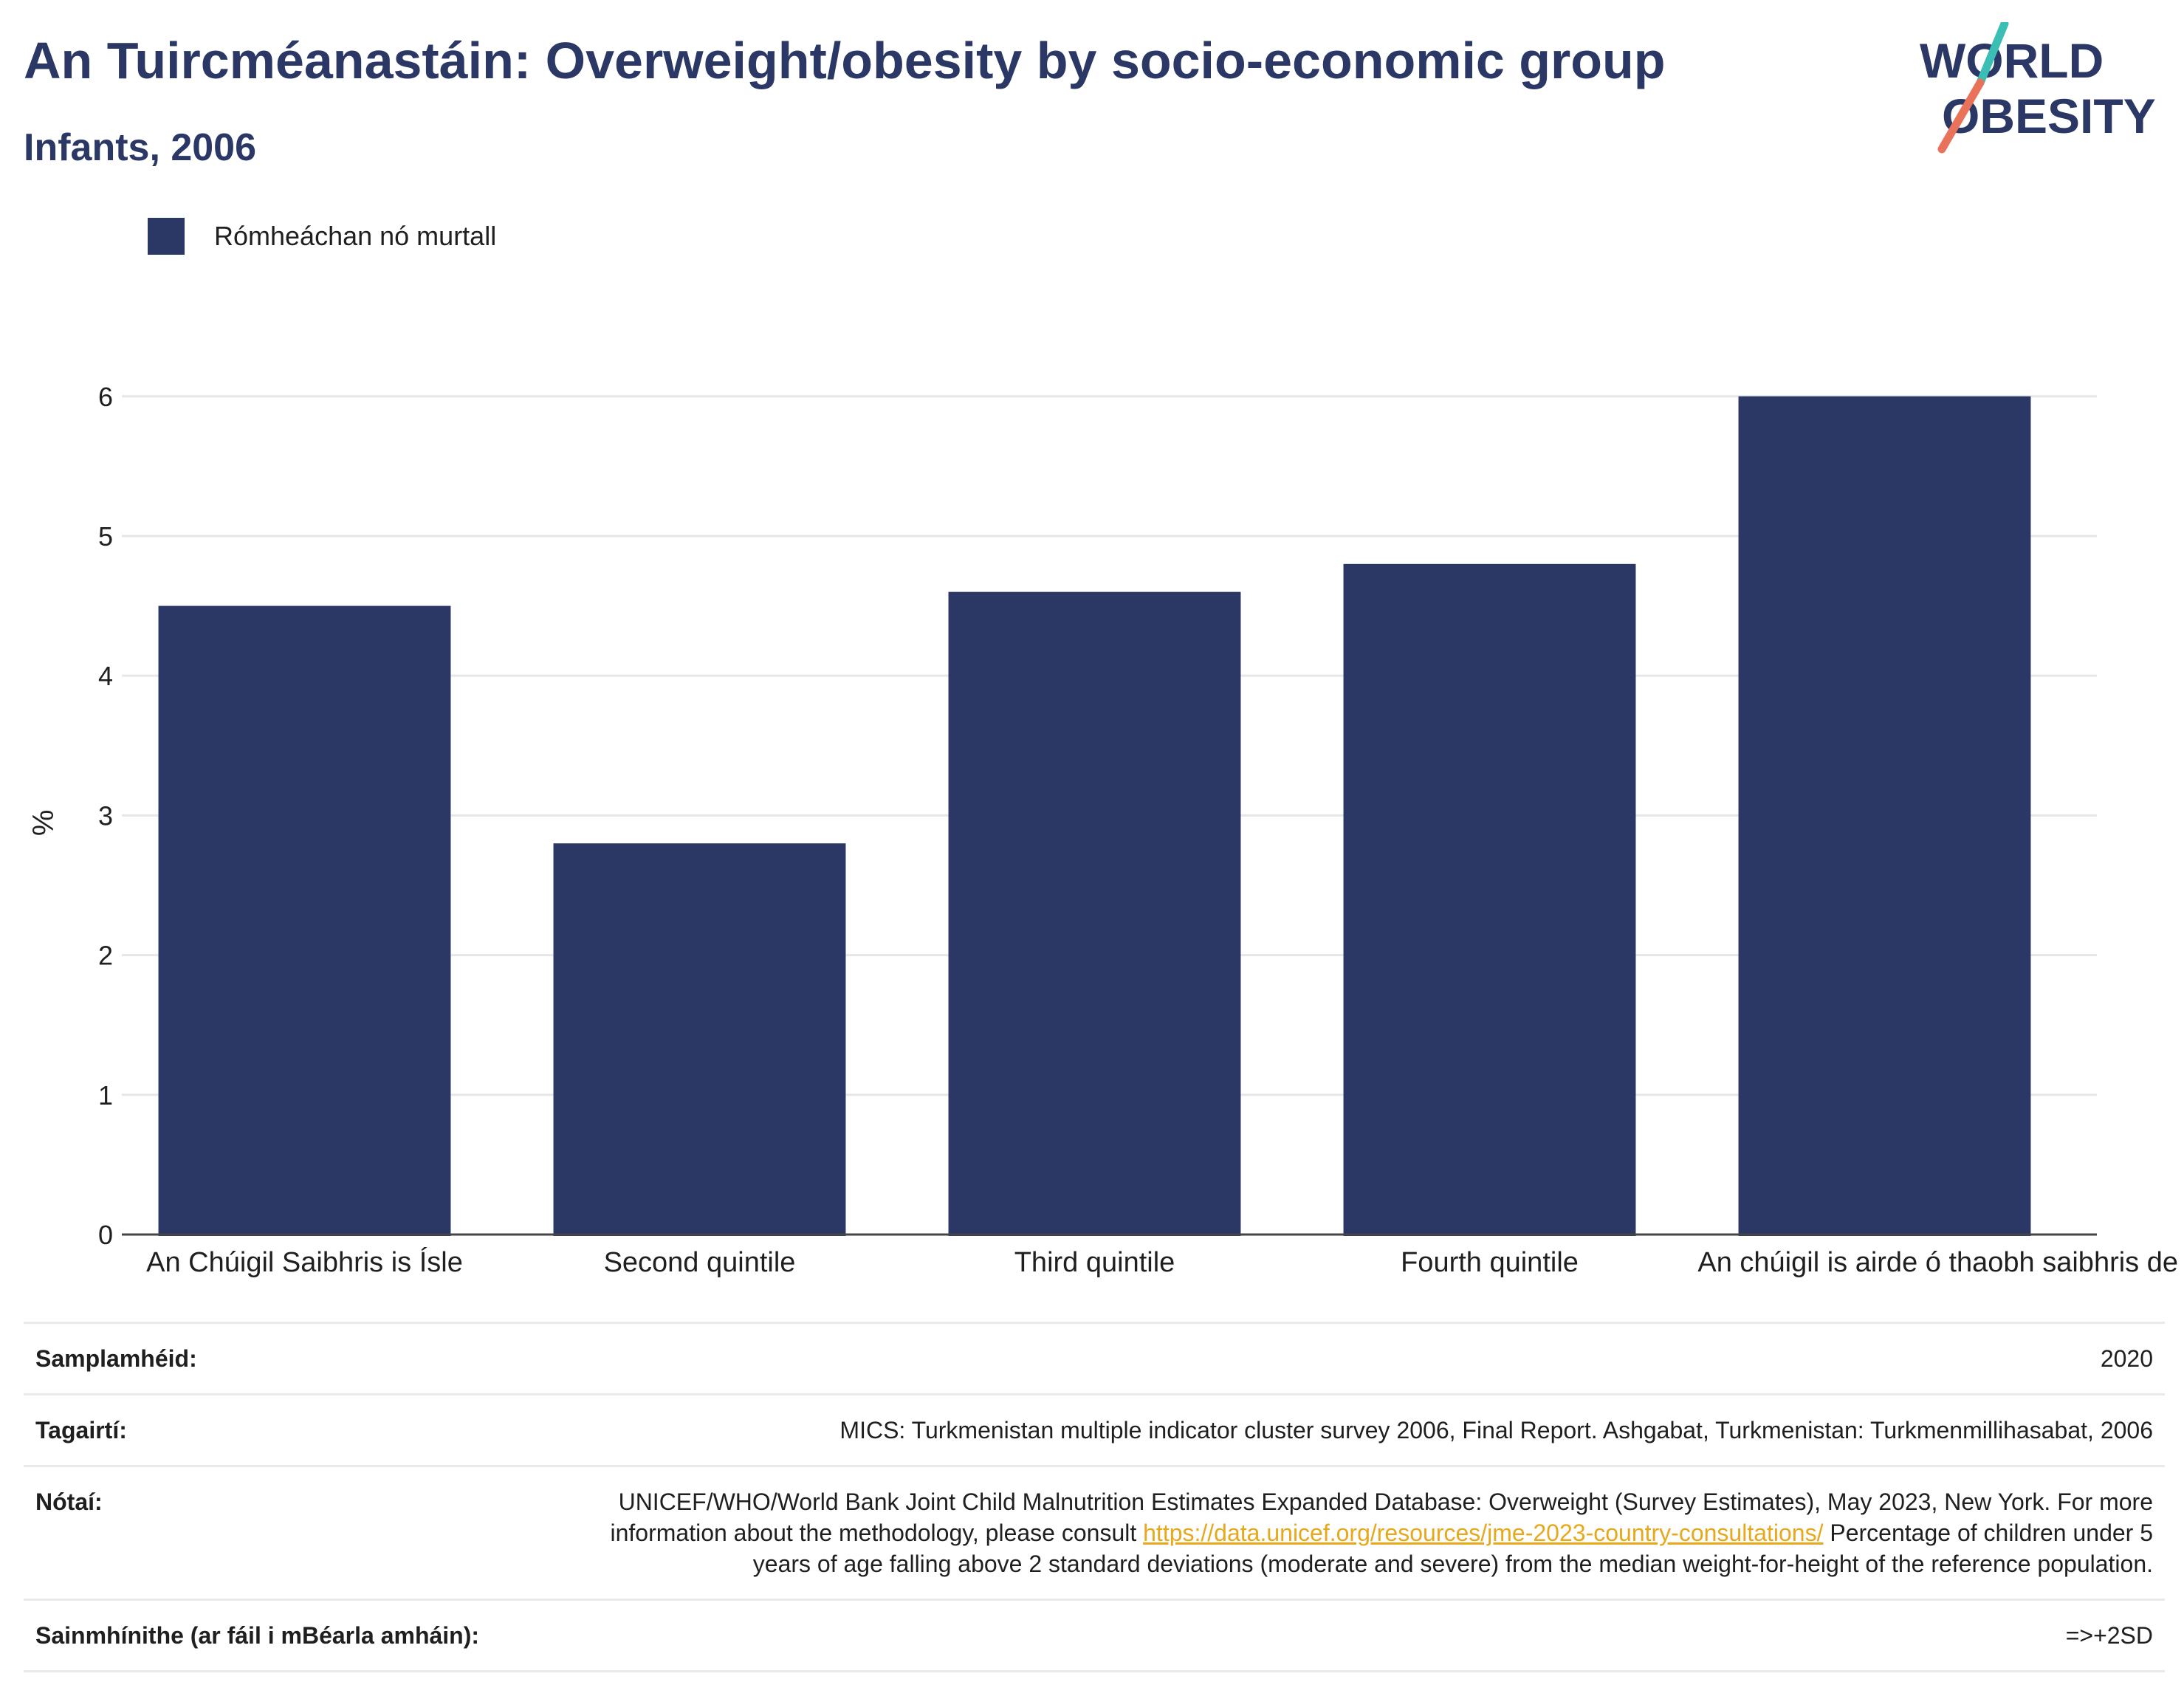 This screenshot has width=2184, height=1696. Describe the element at coordinates (105, 397) in the screenshot. I see `y-tick-label: 6` at that location.